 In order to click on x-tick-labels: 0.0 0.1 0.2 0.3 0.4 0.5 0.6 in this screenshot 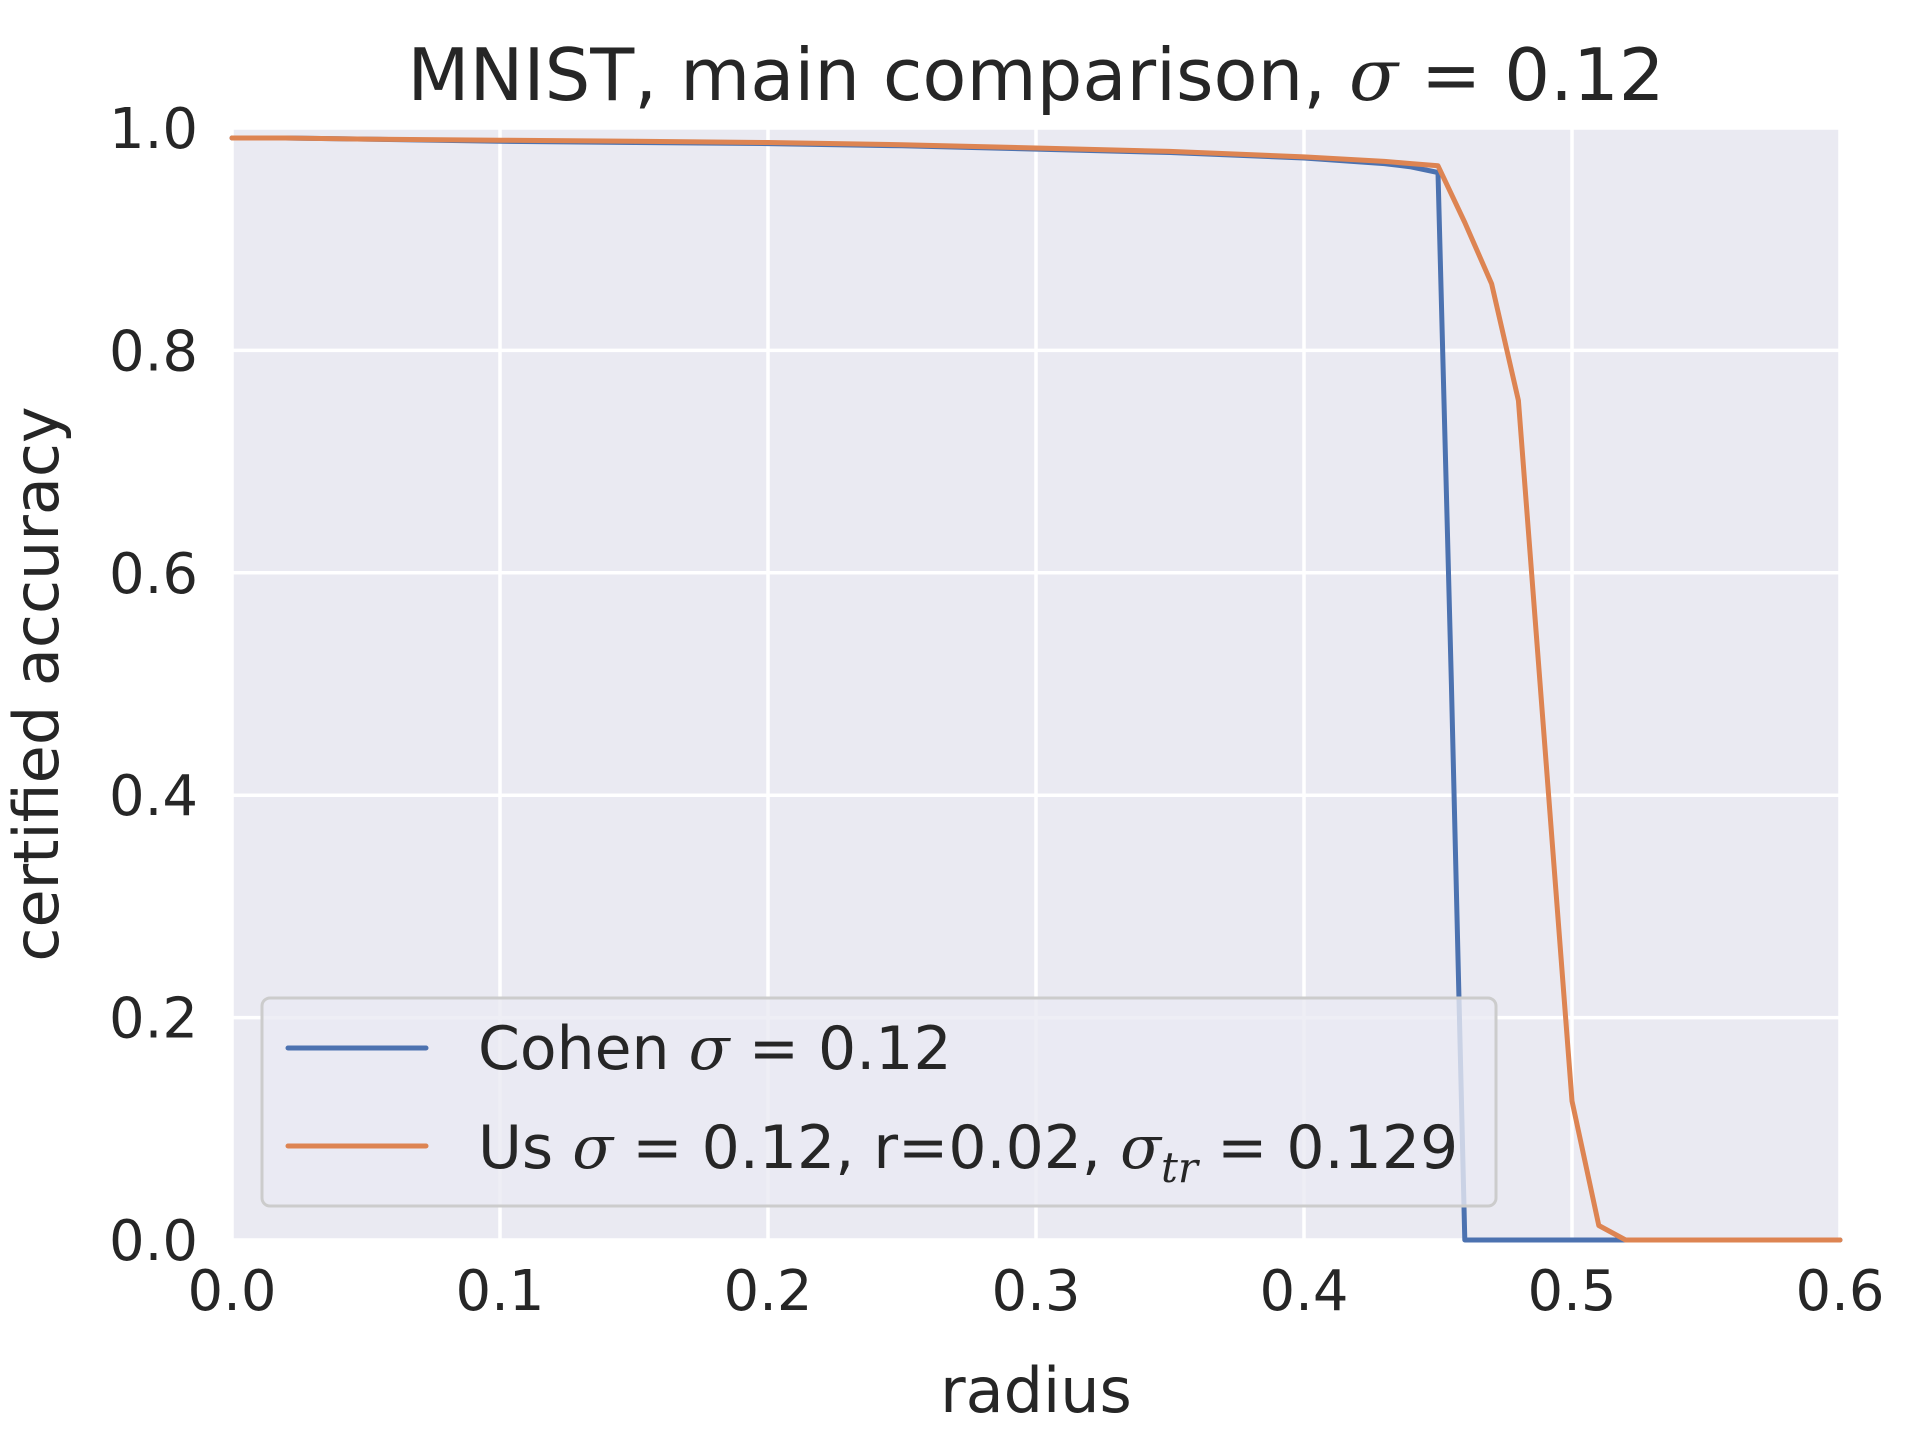, I will do `click(1035, 1291)`.